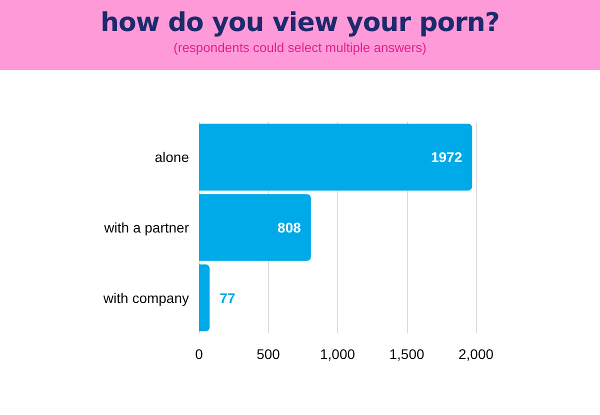 The height and width of the screenshot is (415, 600). What do you see at coordinates (476, 354) in the screenshot?
I see `x-tick-label: 2,000` at bounding box center [476, 354].